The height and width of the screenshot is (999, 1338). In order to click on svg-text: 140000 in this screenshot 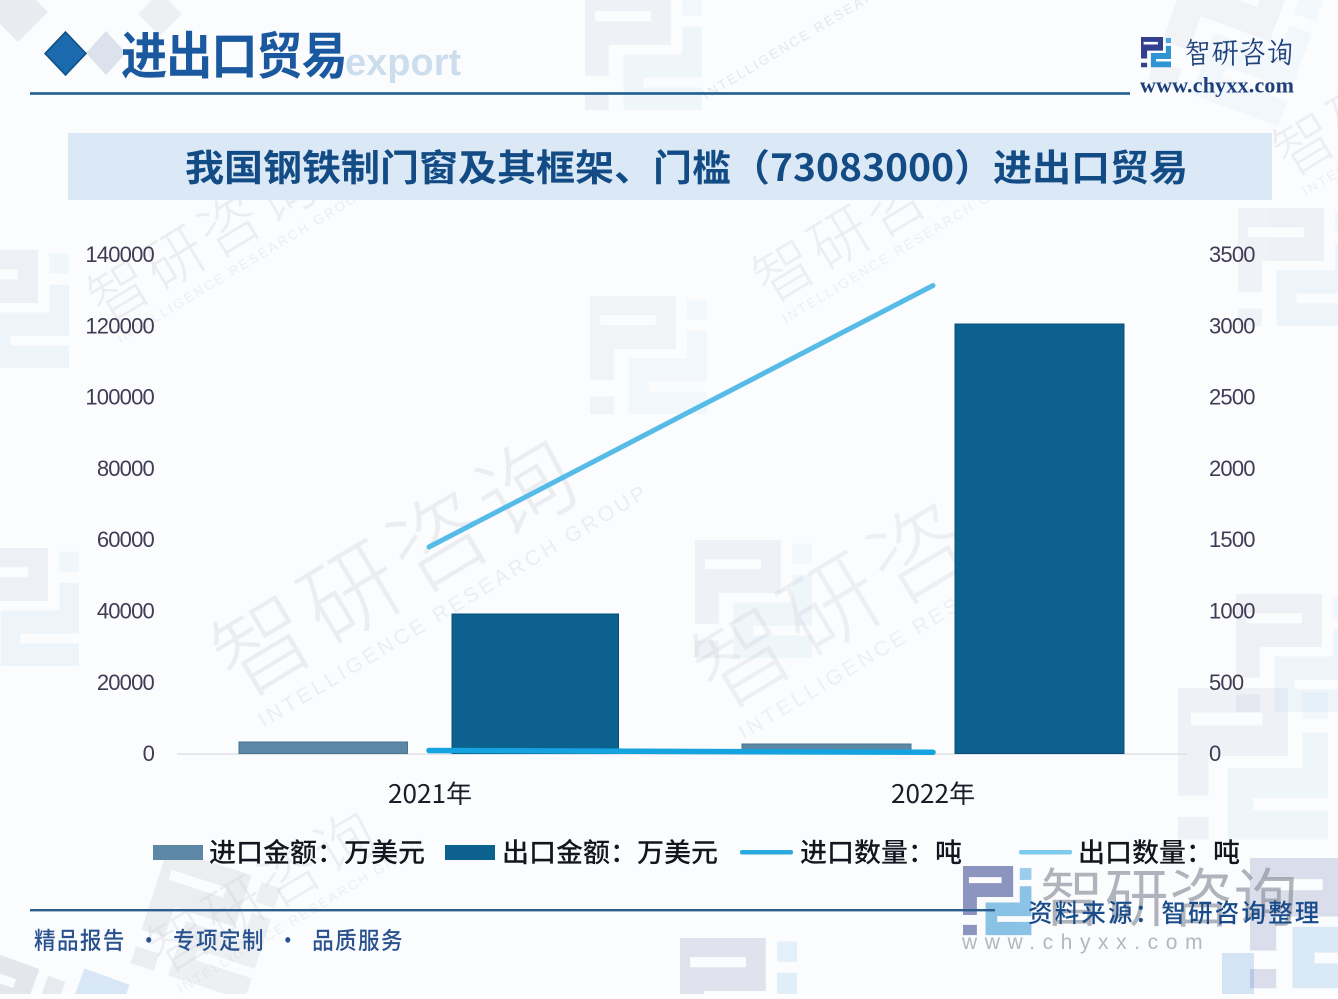, I will do `click(119, 254)`.